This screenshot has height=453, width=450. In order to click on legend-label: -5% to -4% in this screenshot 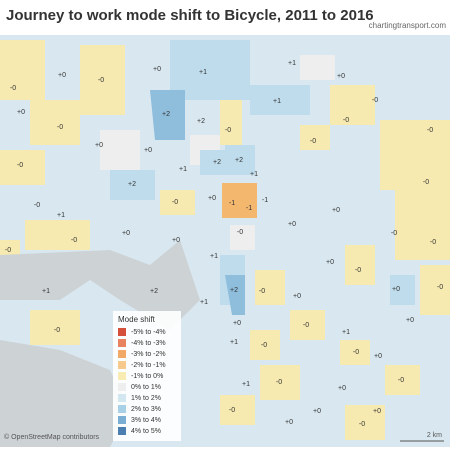, I will do `click(148, 332)`.